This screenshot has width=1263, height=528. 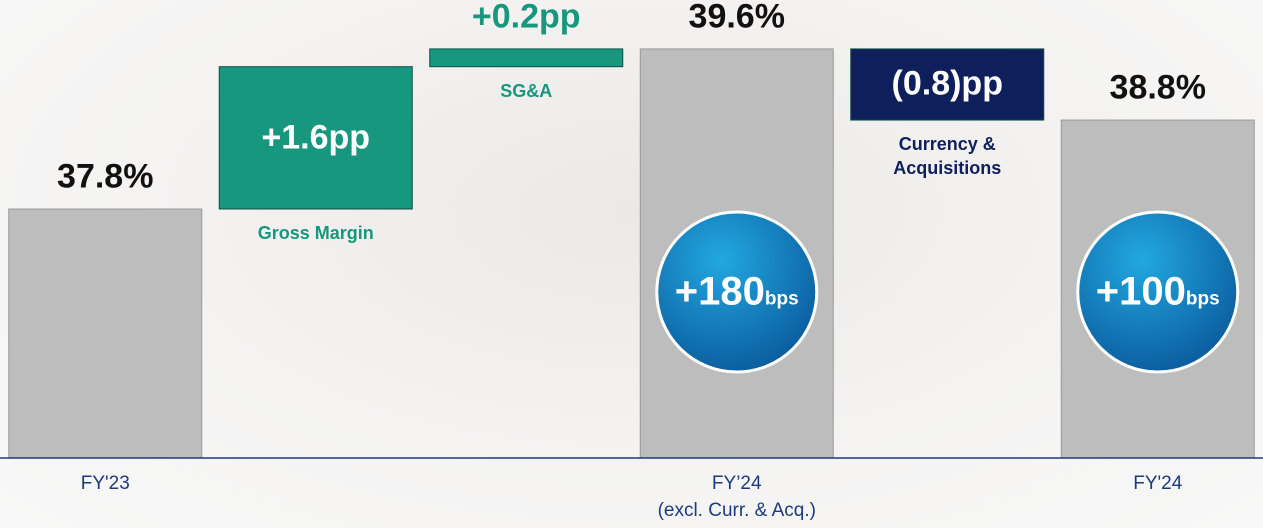 What do you see at coordinates (736, 18) in the screenshot?
I see `value-label: 39.6%` at bounding box center [736, 18].